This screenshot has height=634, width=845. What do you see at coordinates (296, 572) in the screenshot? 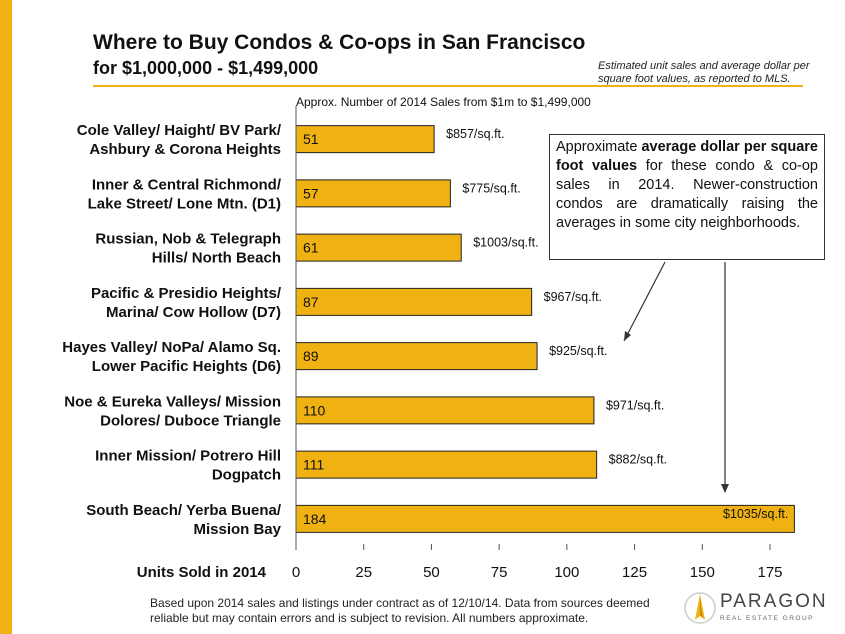
I see `x-tick-label: 0` at bounding box center [296, 572].